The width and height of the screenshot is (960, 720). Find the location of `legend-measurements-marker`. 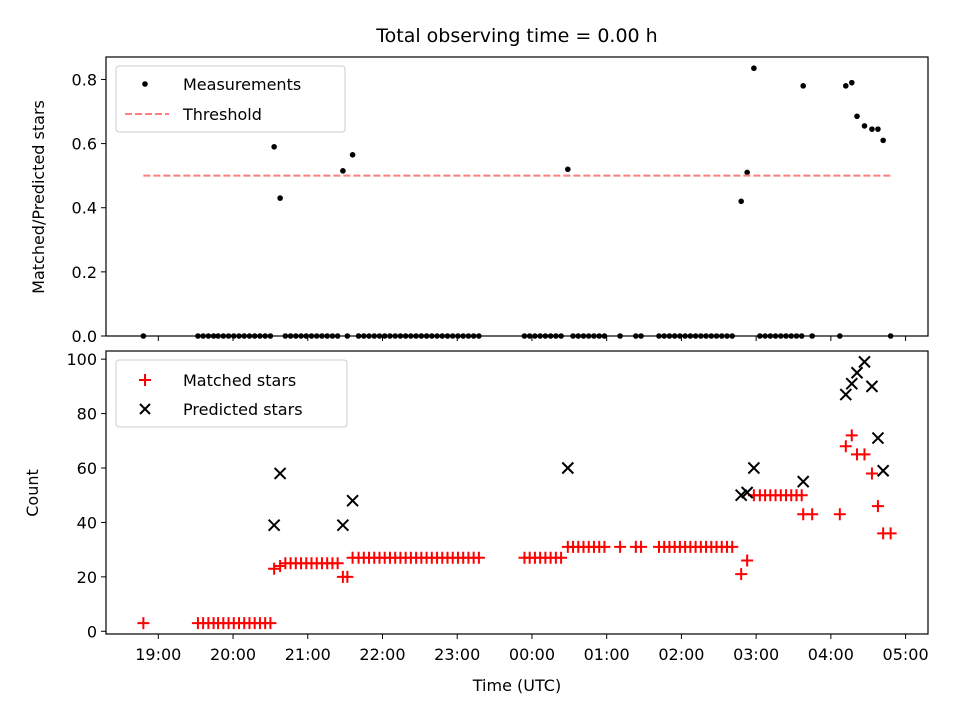

legend-measurements-marker is located at coordinates (145, 84).